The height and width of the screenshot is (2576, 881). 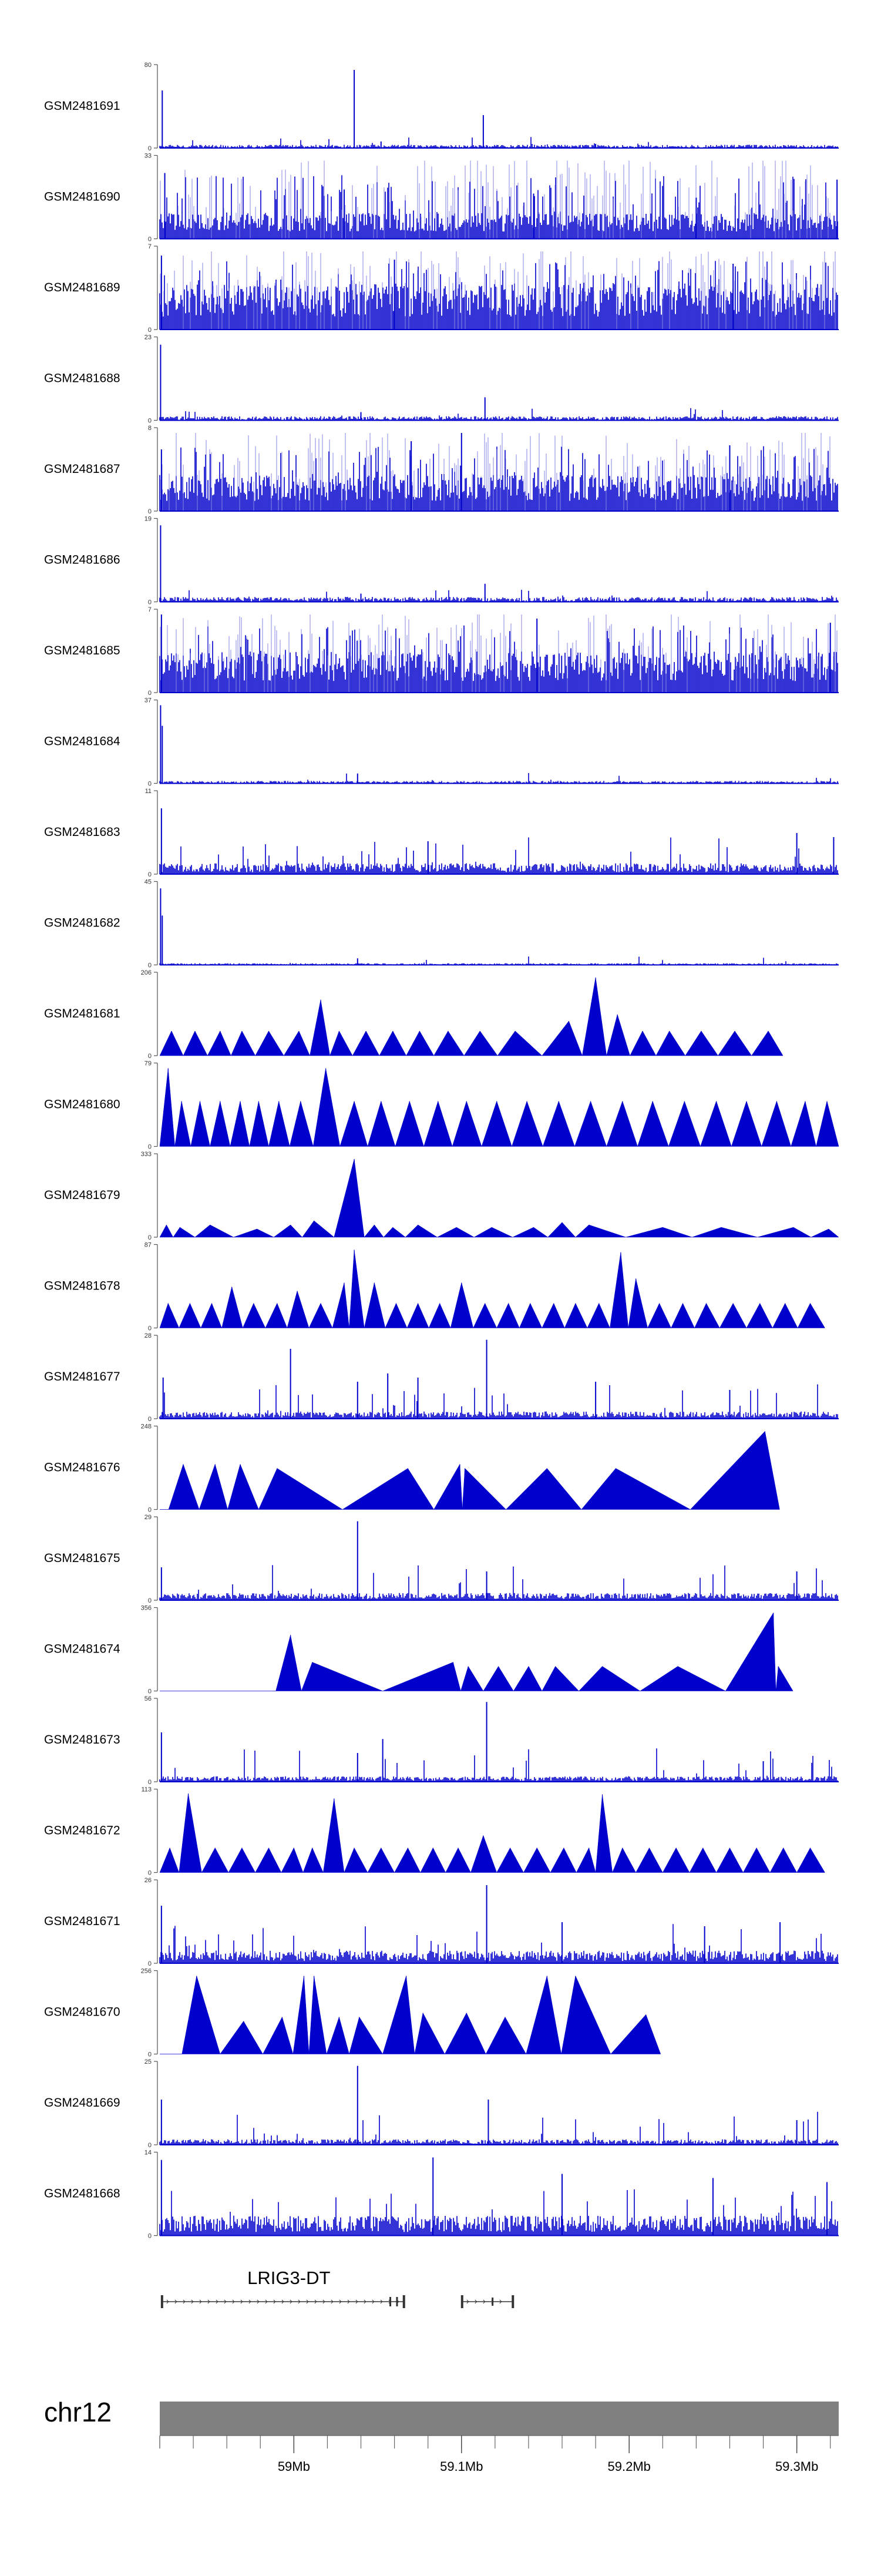 What do you see at coordinates (82, 560) in the screenshot?
I see `track-label: GSM2481686` at bounding box center [82, 560].